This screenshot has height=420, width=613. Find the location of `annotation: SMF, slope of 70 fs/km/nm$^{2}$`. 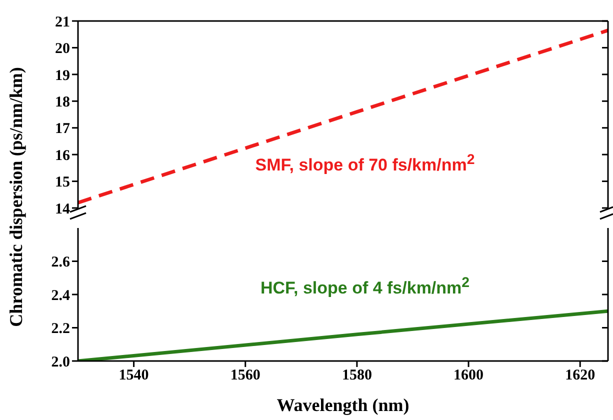

annotation: SMF, slope of 70 fs/km/nm$^{2}$ is located at coordinates (365, 164).